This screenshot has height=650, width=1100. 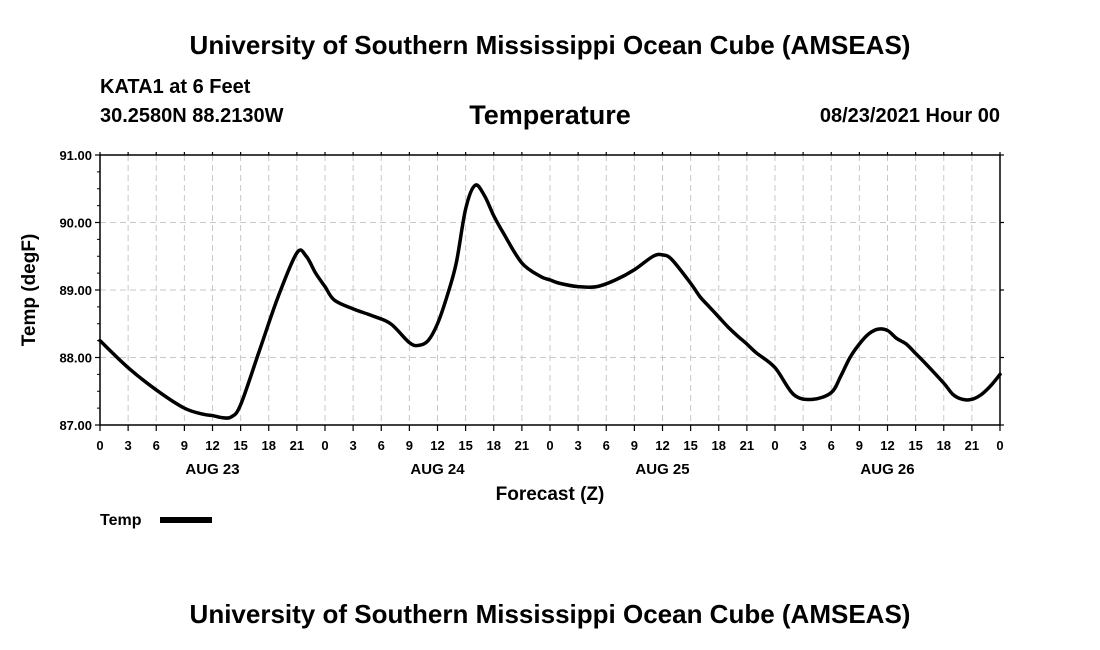 I want to click on day-label: AUG 25, so click(x=662, y=469).